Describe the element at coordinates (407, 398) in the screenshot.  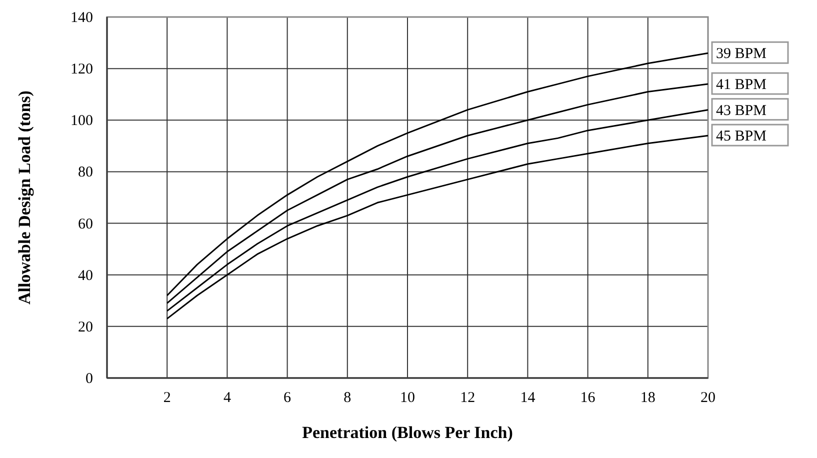
I see `x-tick-label: 10` at that location.